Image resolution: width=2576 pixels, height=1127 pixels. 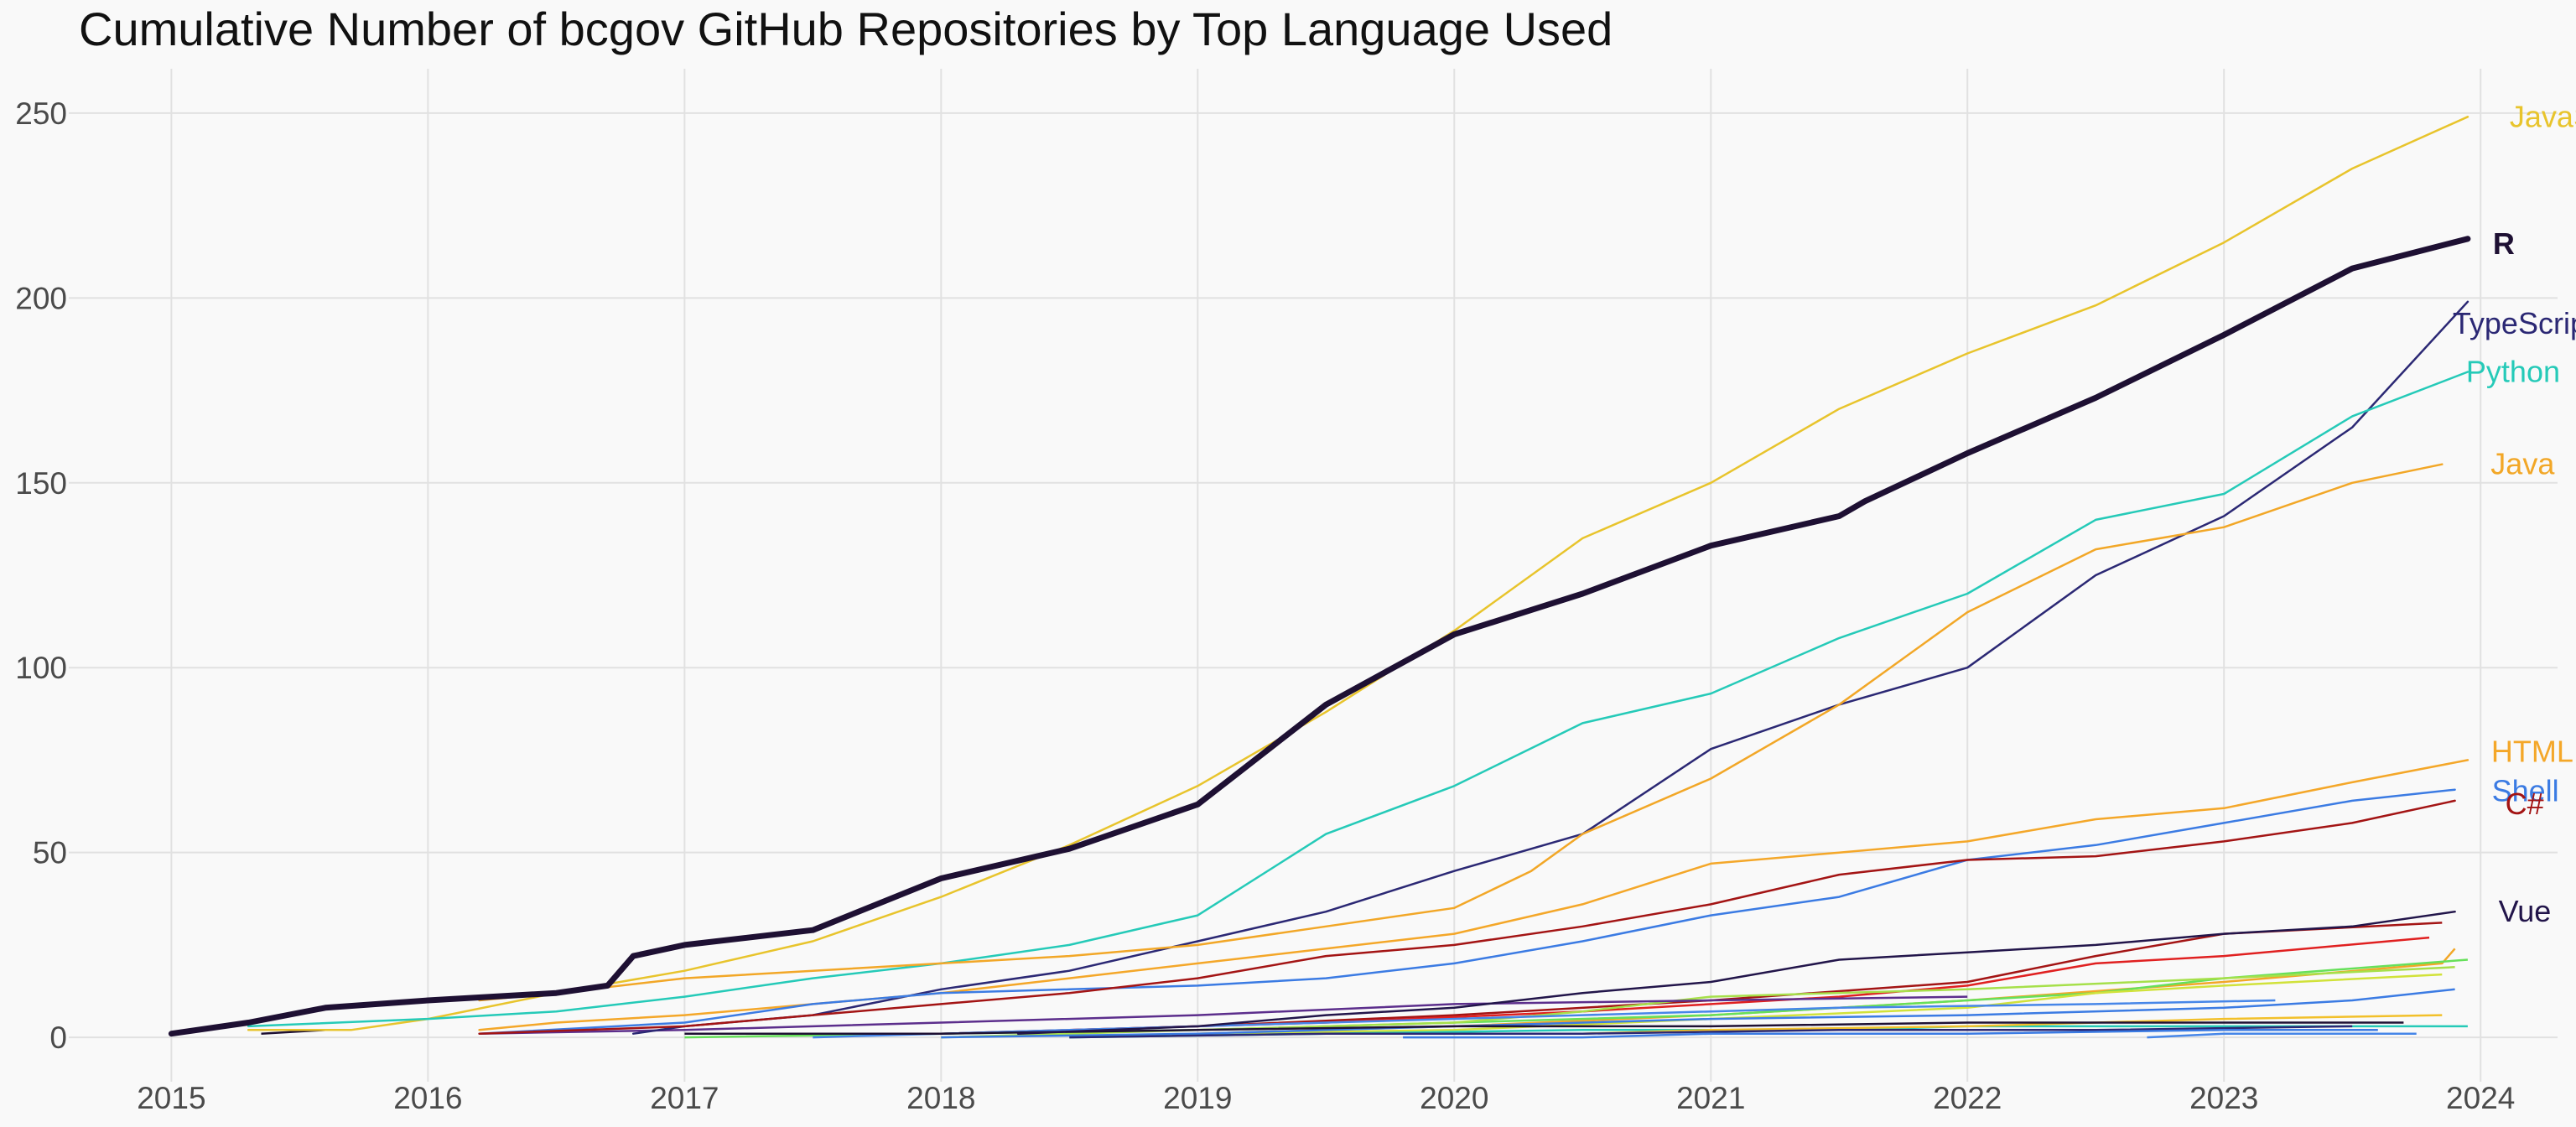 What do you see at coordinates (2504, 243) in the screenshot?
I see `series-label: R` at bounding box center [2504, 243].